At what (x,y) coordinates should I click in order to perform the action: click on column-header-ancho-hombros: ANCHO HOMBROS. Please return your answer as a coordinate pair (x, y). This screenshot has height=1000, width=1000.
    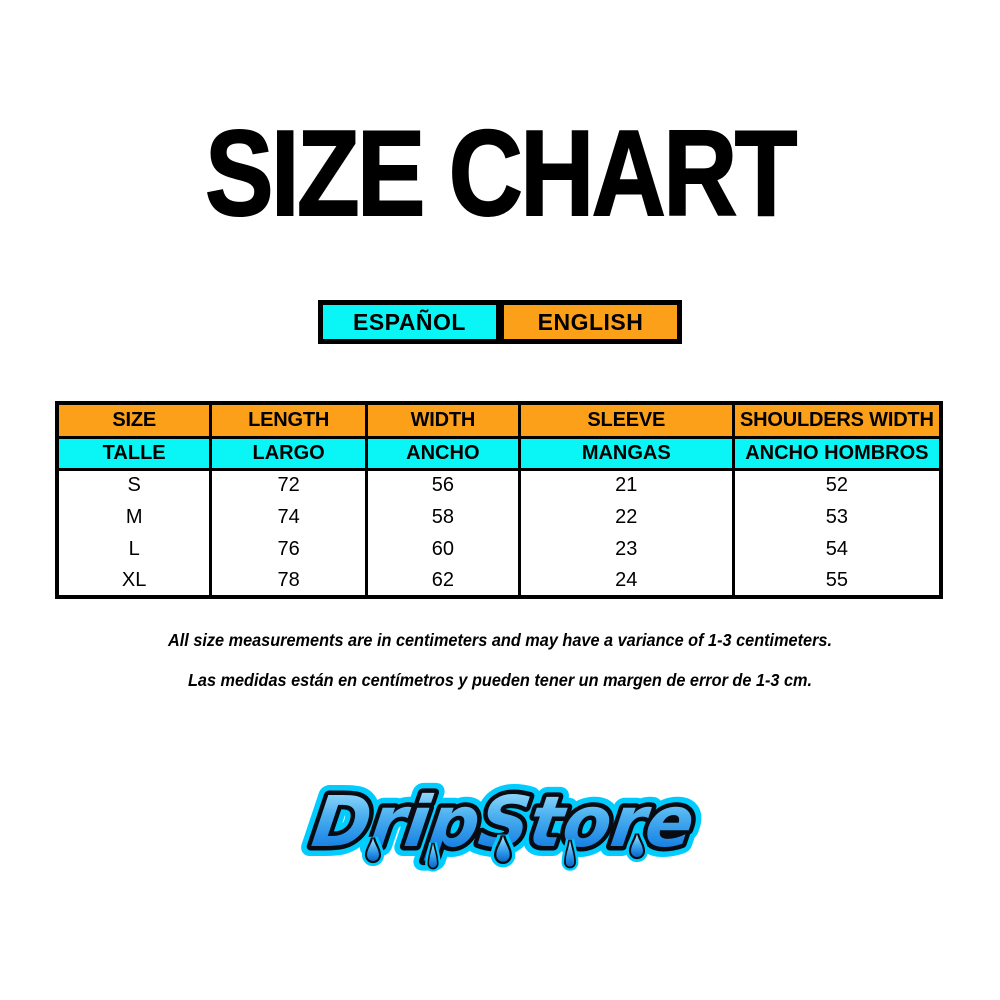
    Looking at the image, I should click on (836, 454).